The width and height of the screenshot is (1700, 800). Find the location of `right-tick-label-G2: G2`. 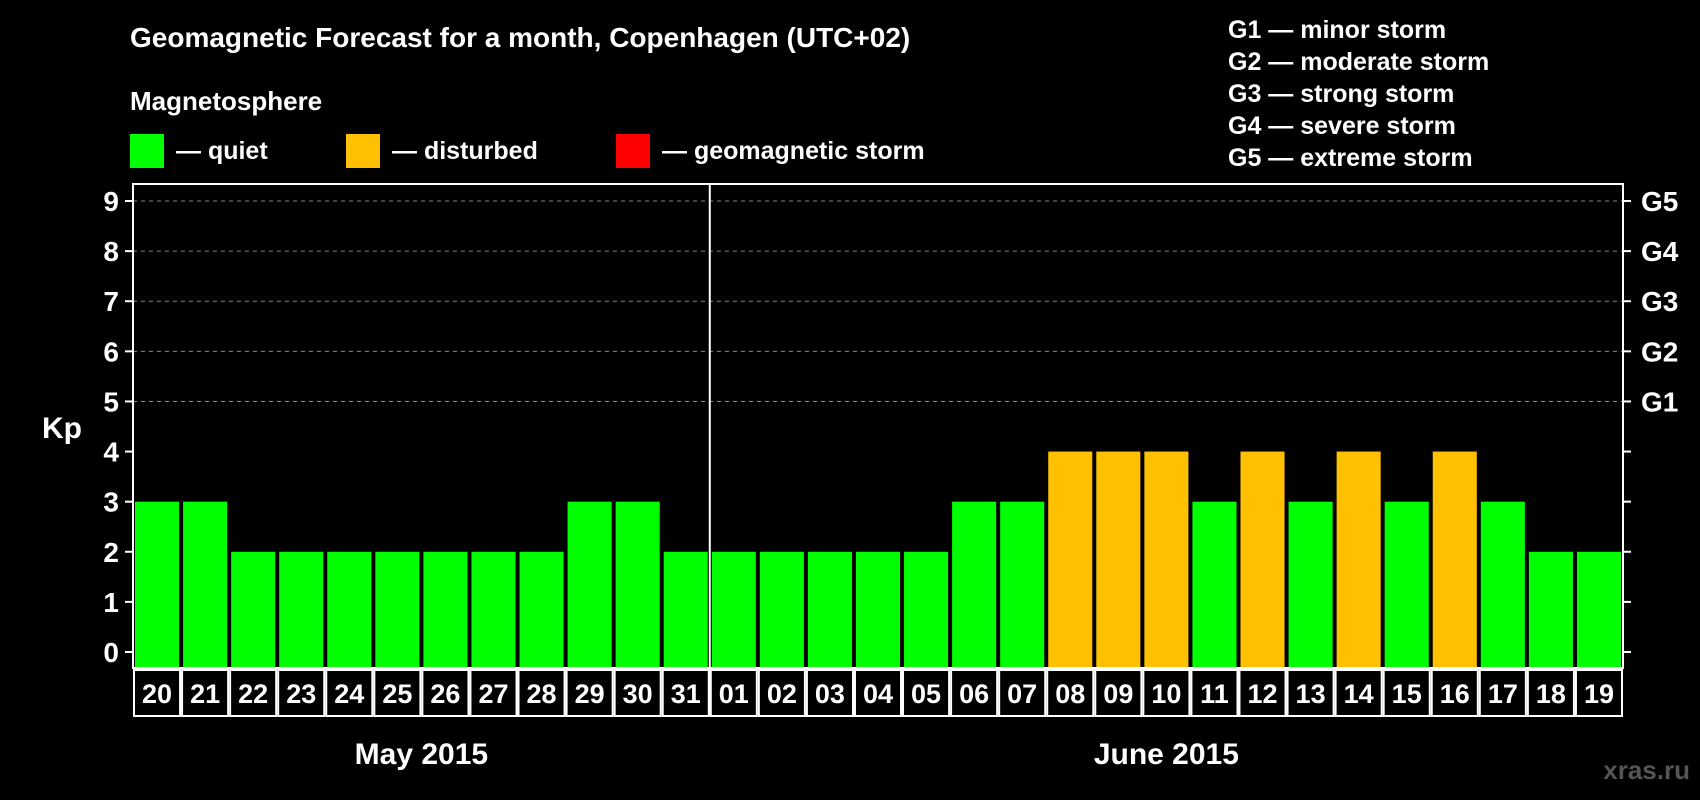

right-tick-label-G2: G2 is located at coordinates (1659, 351).